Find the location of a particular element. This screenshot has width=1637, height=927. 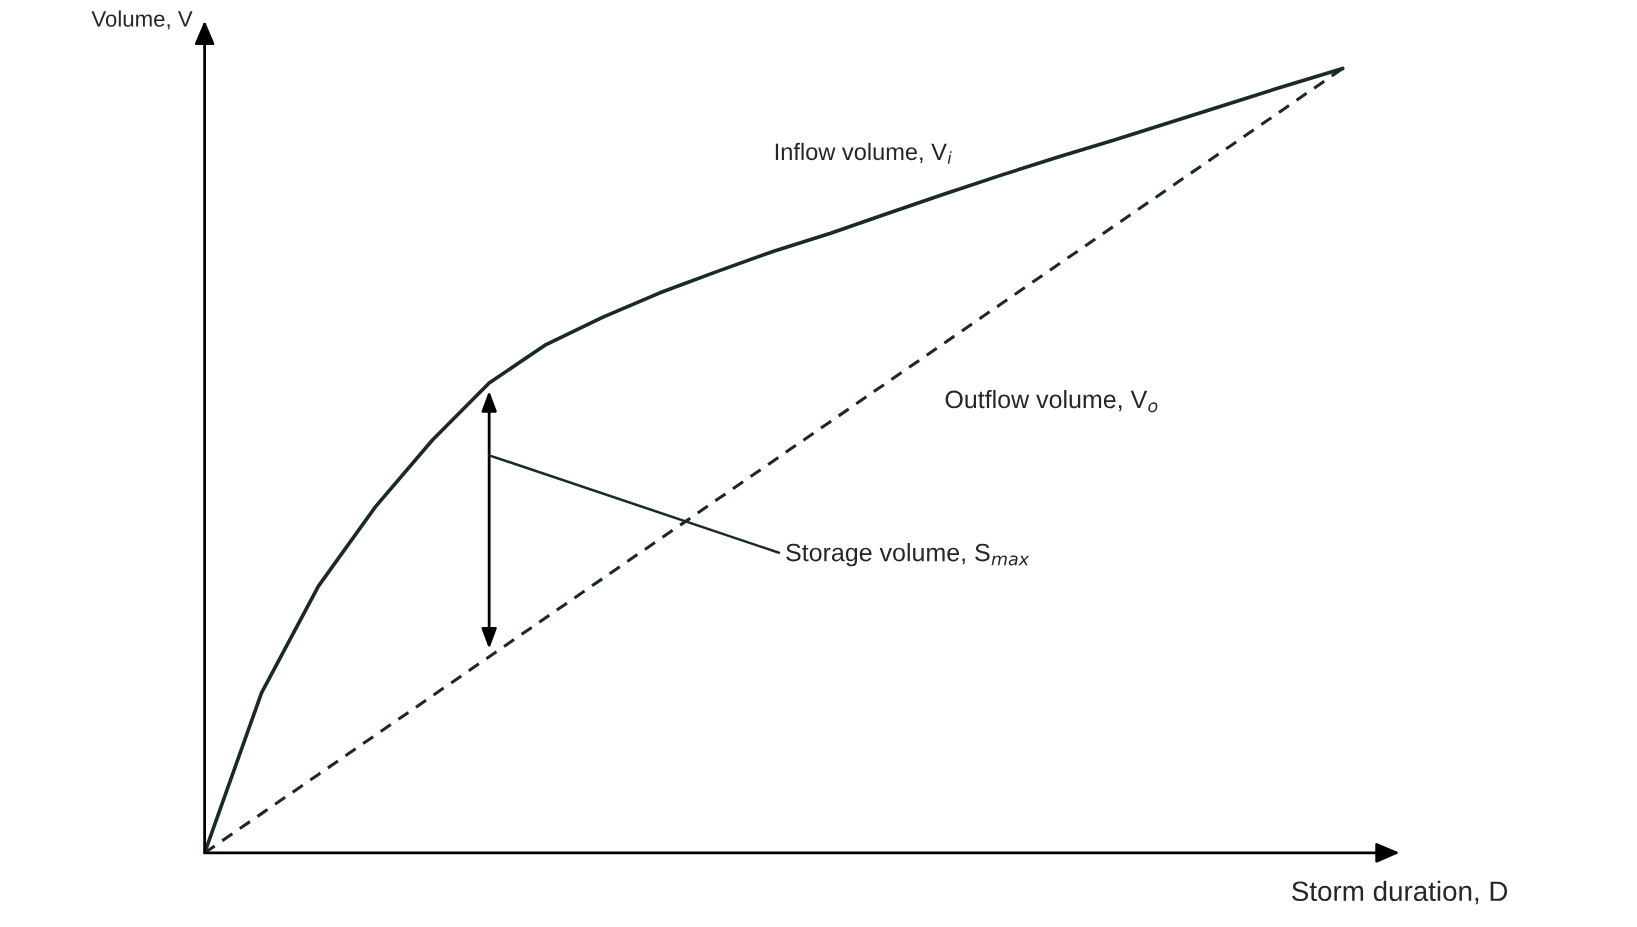

x-axis-title: Storm duration, D is located at coordinates (1400, 892).